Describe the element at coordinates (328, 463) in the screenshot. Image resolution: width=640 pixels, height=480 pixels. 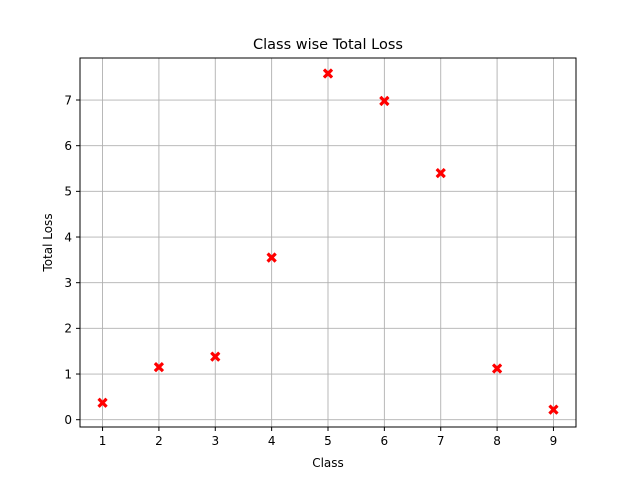
I see `x-axis-label: Class` at that location.